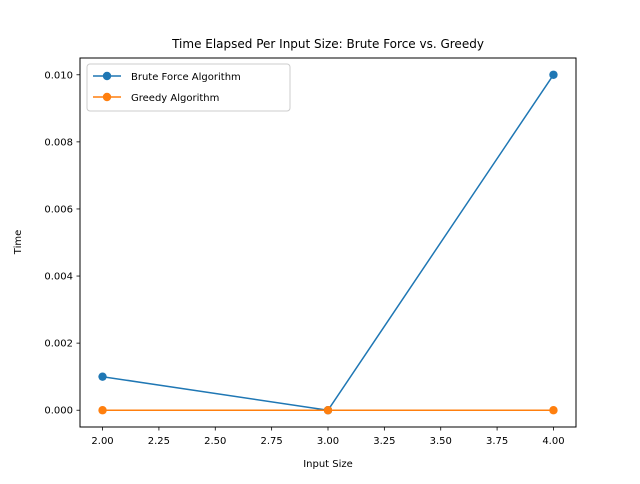  I want to click on legend-swatch-marker-brute-force, so click(107, 76).